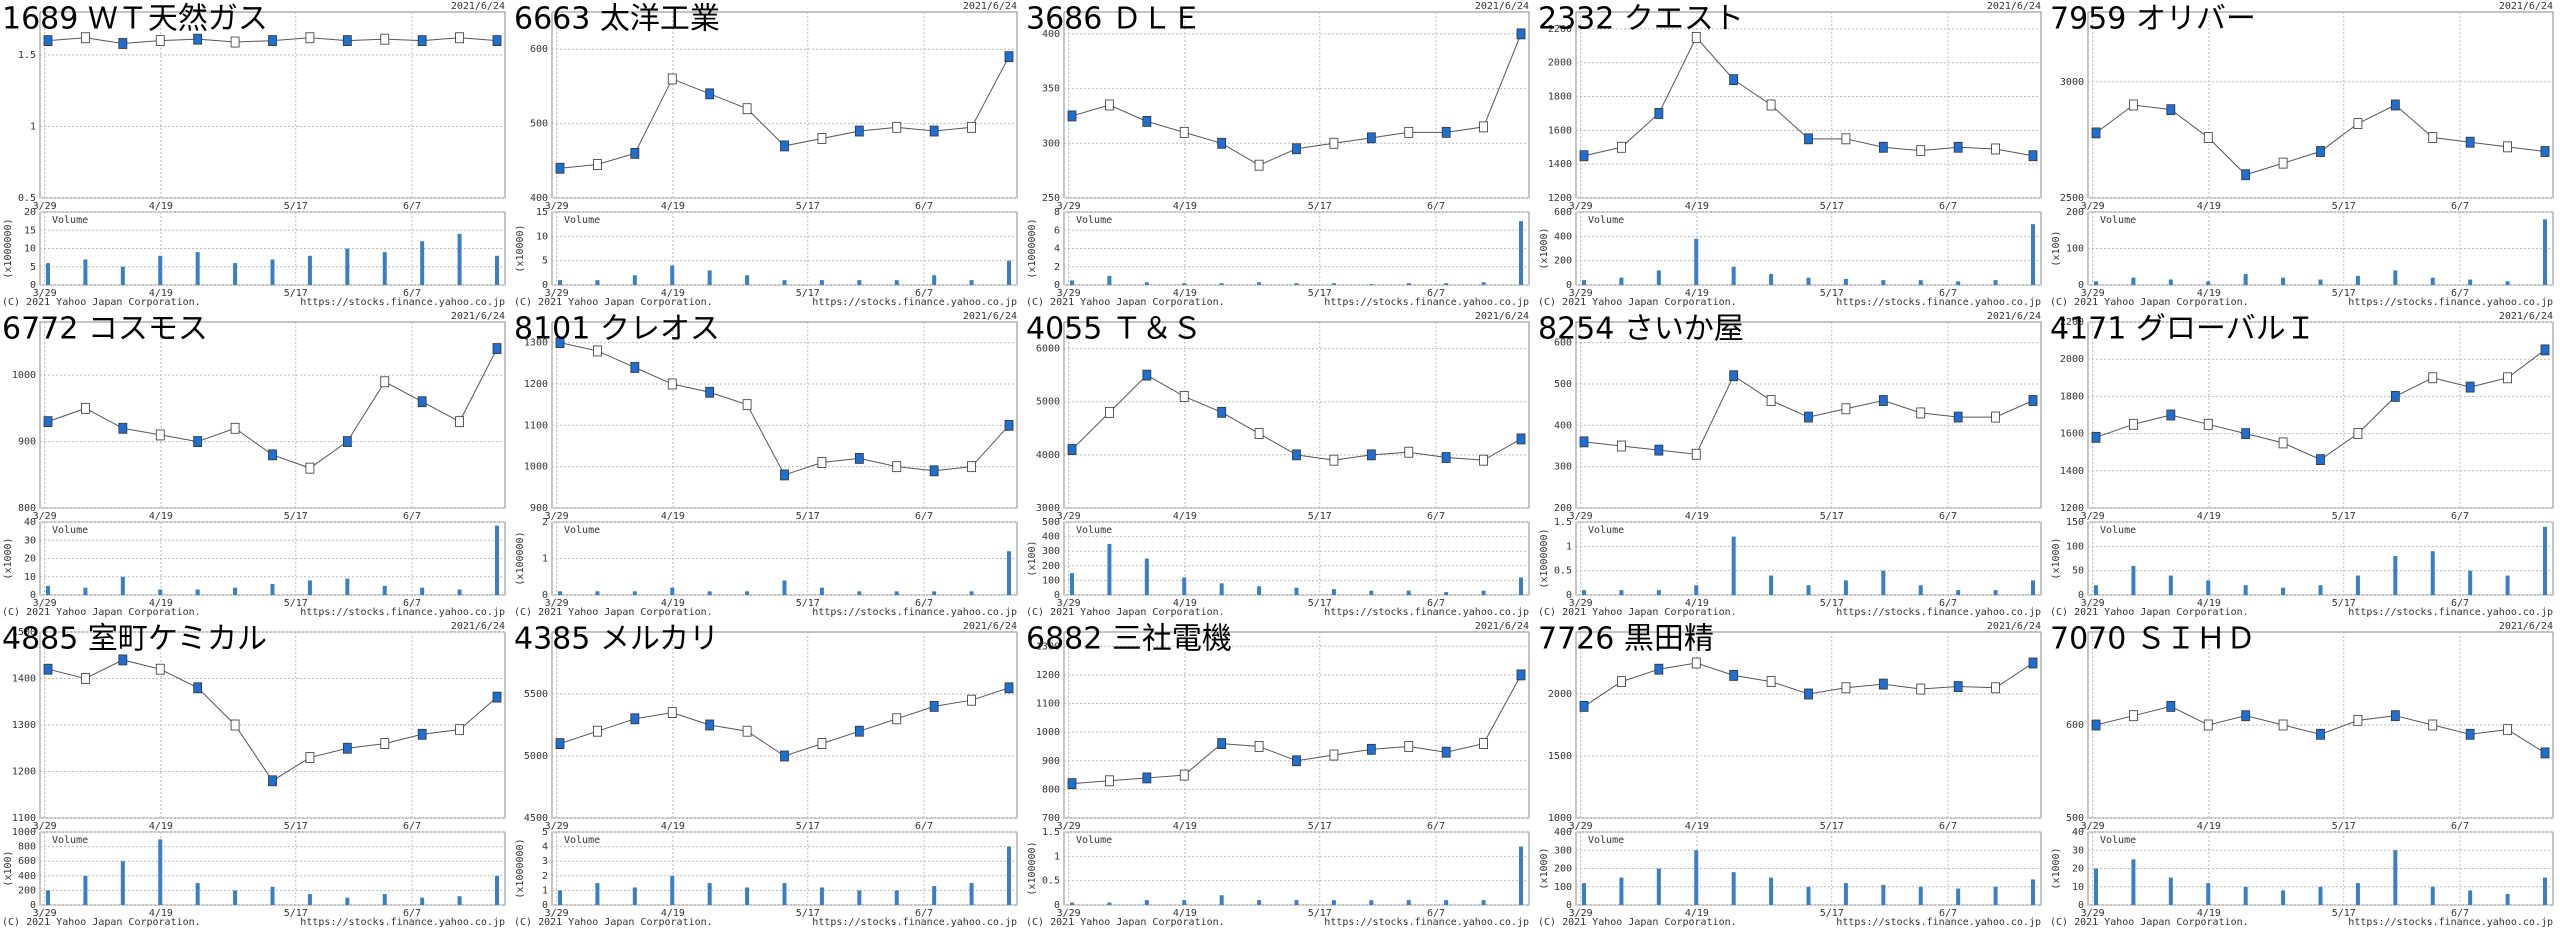  Describe the element at coordinates (1544, 558) in the screenshot. I see `volume-unit: (x1000000)` at that location.